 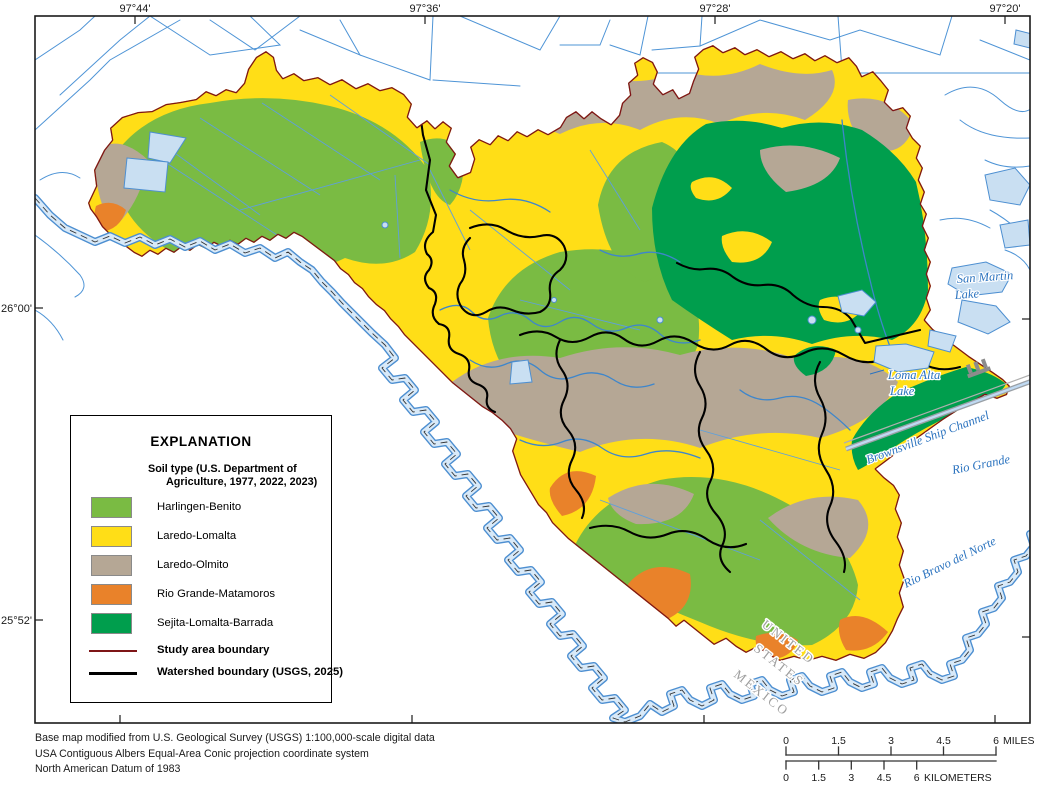 I want to click on km-unit: KILOMETERS, so click(x=958, y=778).